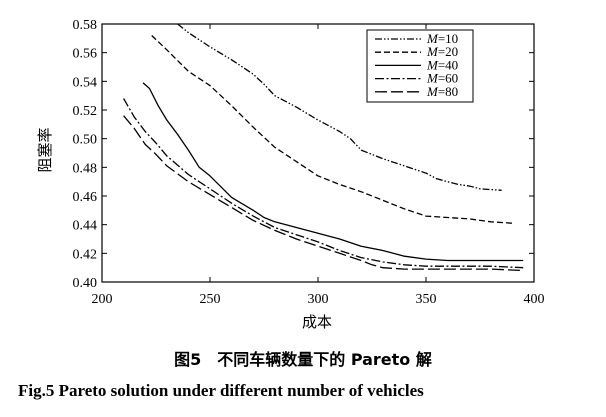 The height and width of the screenshot is (417, 606). Describe the element at coordinates (102, 299) in the screenshot. I see `x-tick-label: 200` at that location.